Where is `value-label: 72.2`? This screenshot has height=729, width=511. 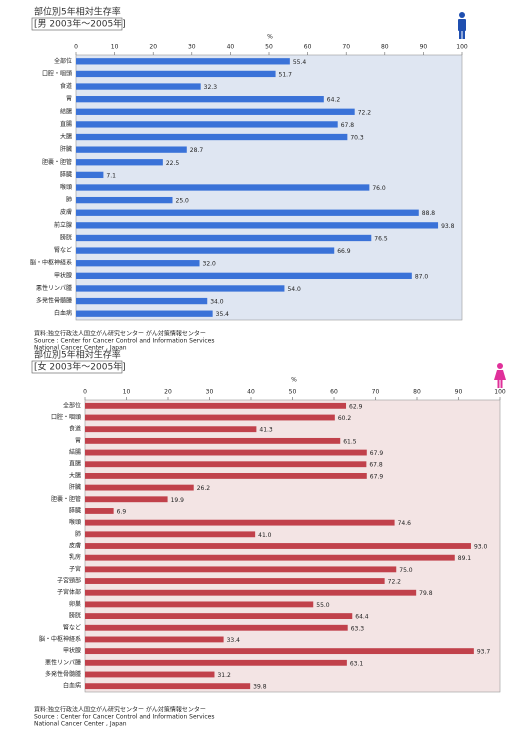 value-label: 72.2 is located at coordinates (395, 582).